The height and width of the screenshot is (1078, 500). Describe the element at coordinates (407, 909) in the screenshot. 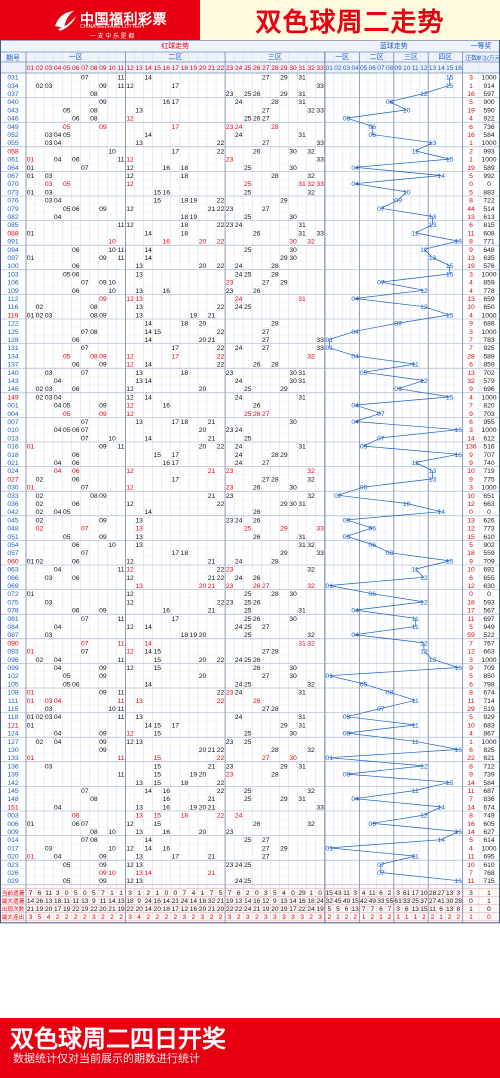

I see `blue-stat: 6` at that location.